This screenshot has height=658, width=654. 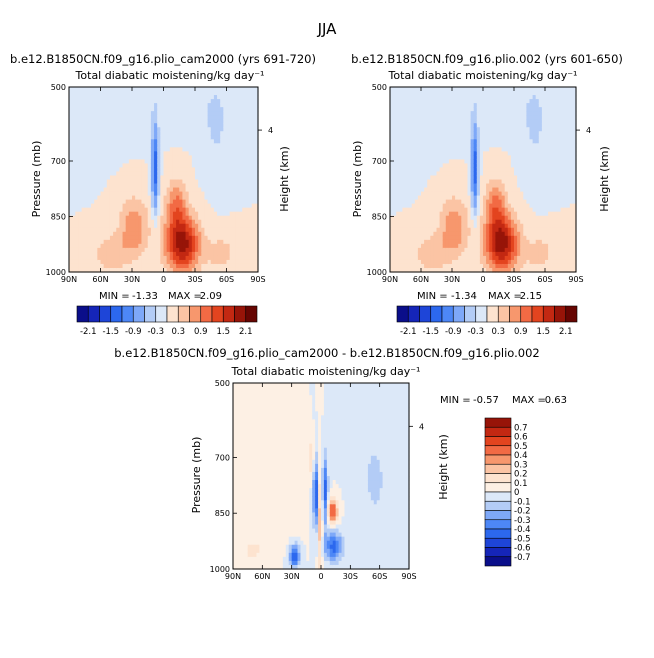 What do you see at coordinates (114, 296) in the screenshot?
I see `panel-top-left-min-label: MIN =` at bounding box center [114, 296].